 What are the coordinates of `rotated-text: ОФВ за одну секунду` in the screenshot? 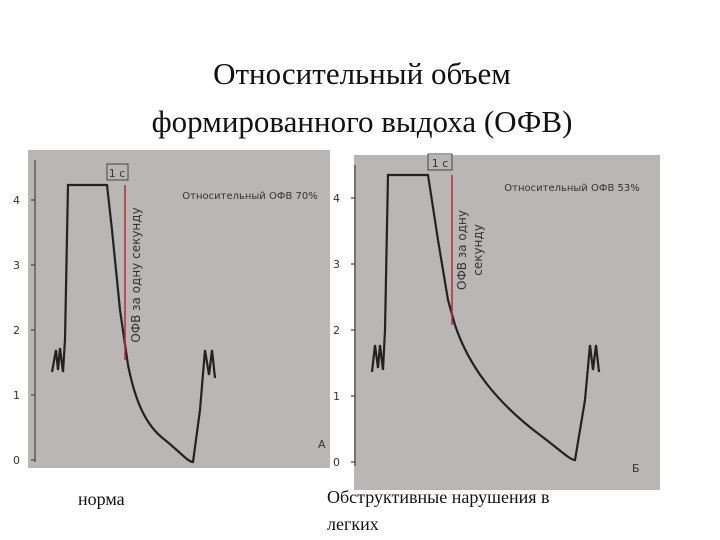 It's located at (136, 274).